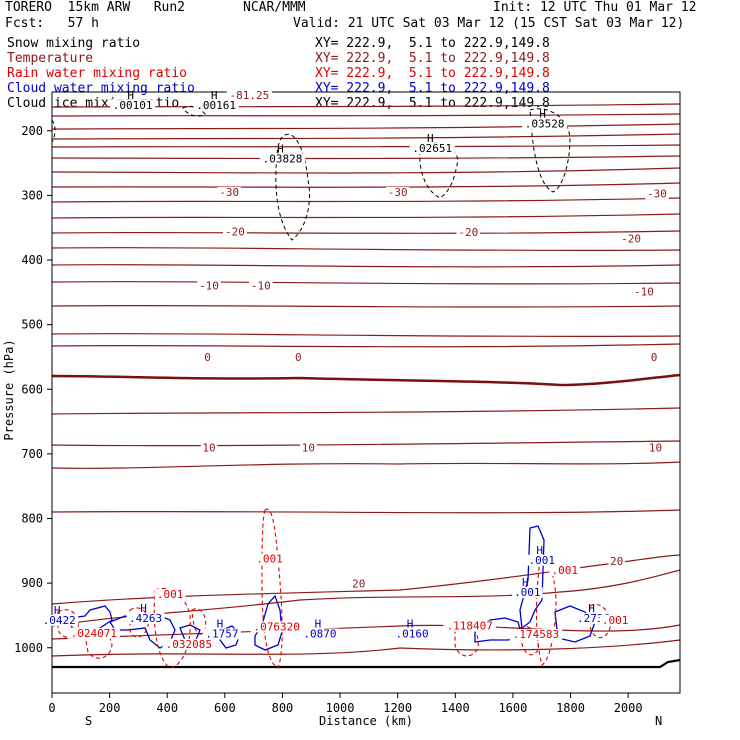  What do you see at coordinates (32, 325) in the screenshot?
I see `y-tick-label: 500` at bounding box center [32, 325].